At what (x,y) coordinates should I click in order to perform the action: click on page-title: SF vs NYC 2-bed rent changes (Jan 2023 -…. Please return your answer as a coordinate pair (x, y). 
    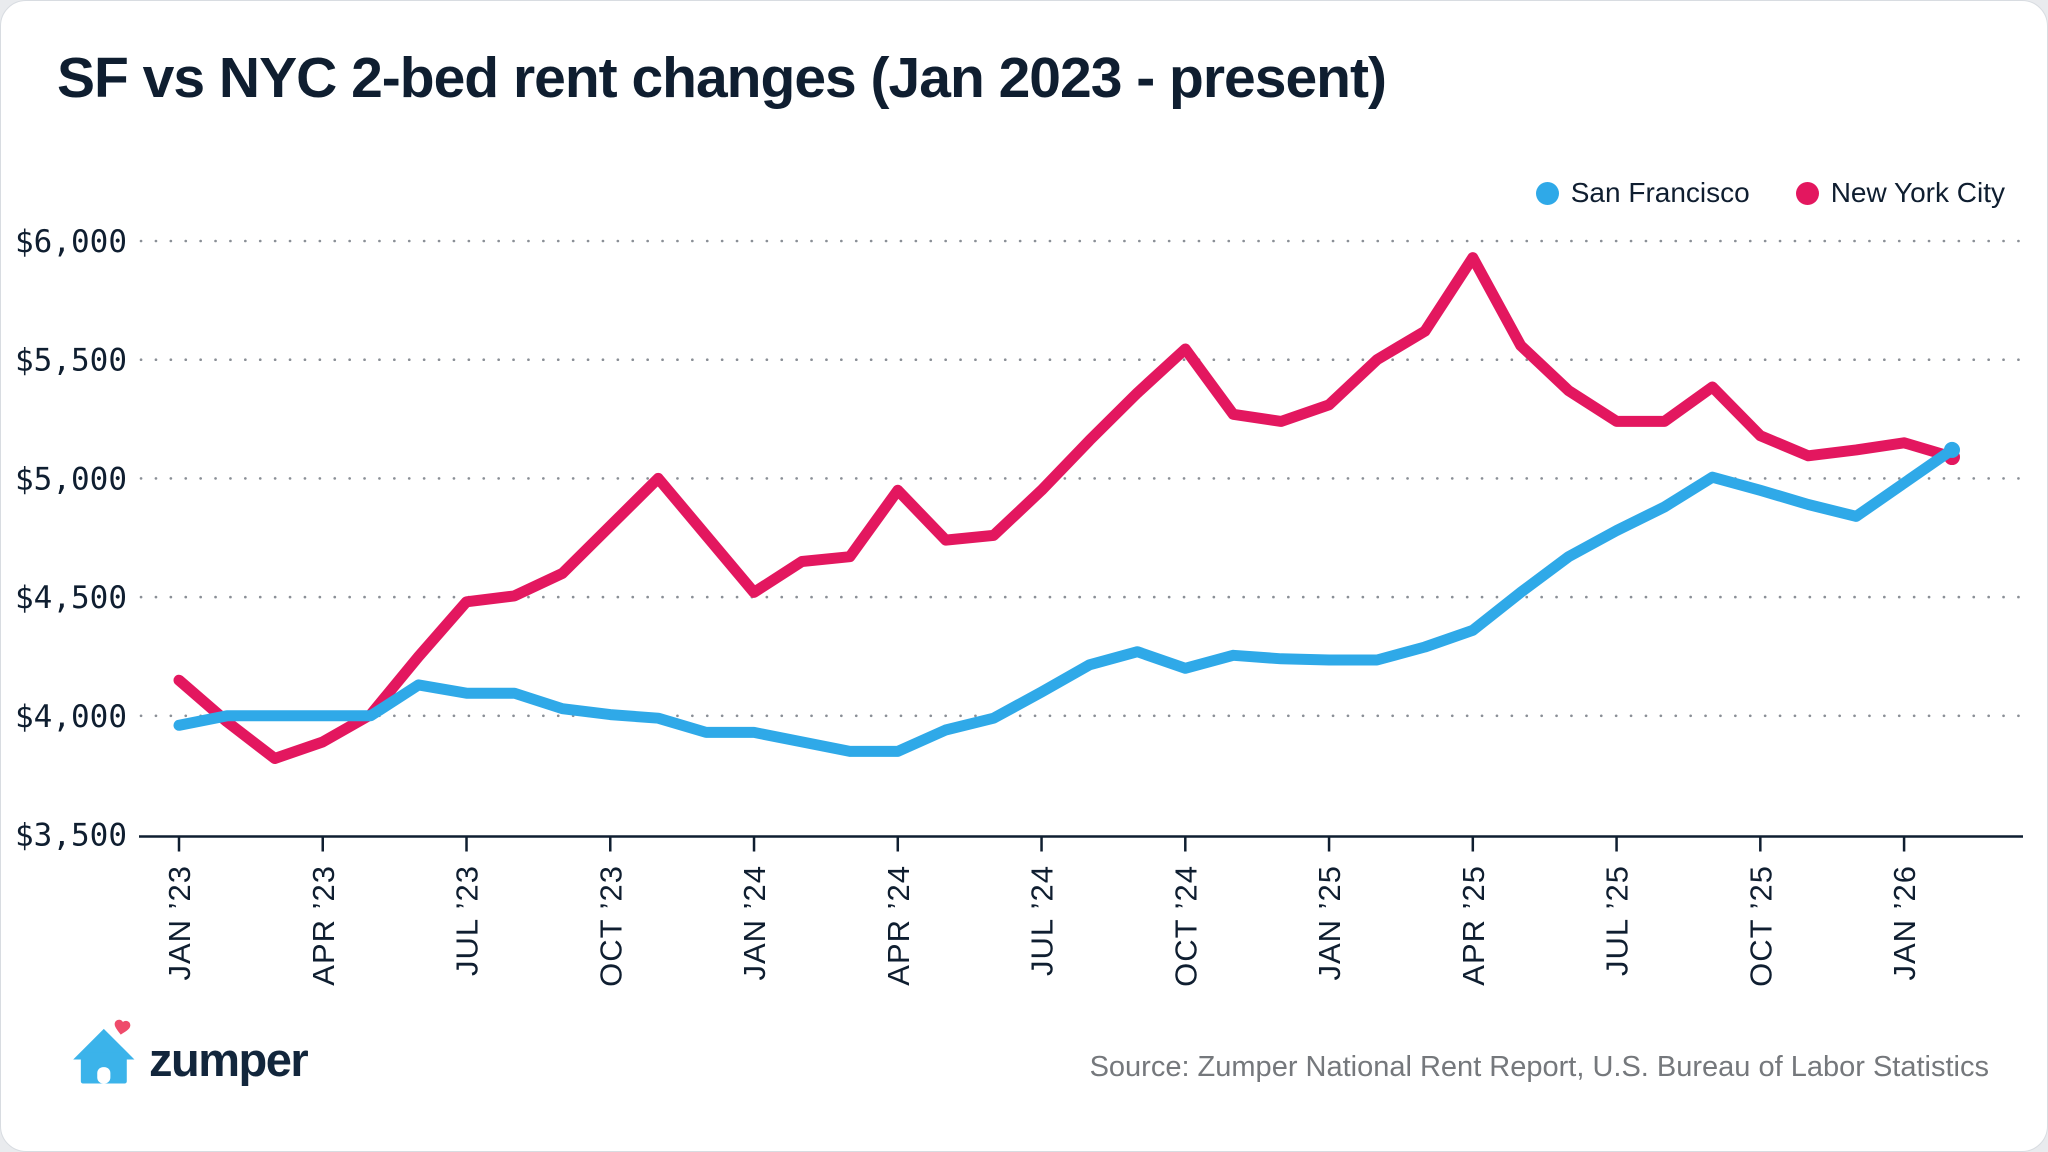
    Looking at the image, I should click on (722, 78).